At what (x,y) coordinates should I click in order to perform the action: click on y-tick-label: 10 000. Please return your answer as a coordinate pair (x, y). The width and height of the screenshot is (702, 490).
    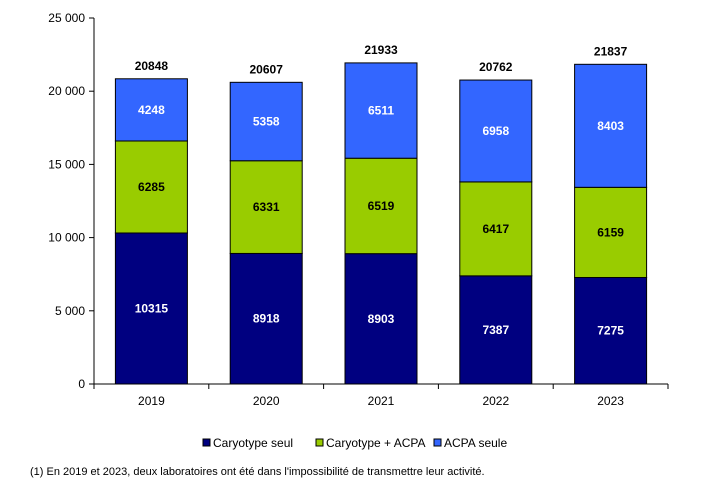
    Looking at the image, I should click on (66, 238).